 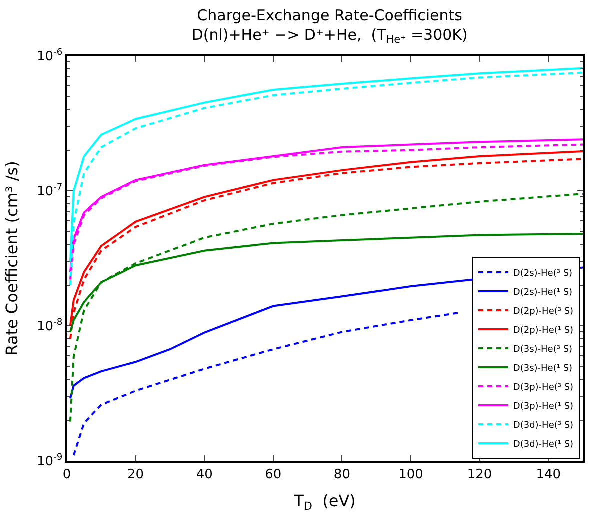 I want to click on legend-label: D(2s)-He(³ S), so click(x=543, y=273).